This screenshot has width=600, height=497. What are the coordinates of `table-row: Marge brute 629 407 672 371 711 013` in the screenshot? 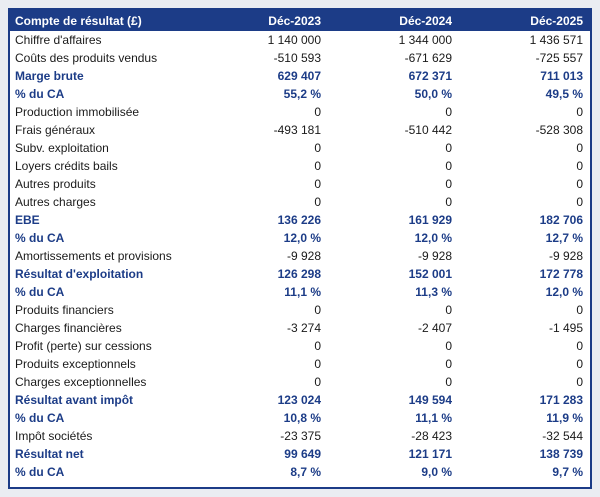 It's located at (300, 76).